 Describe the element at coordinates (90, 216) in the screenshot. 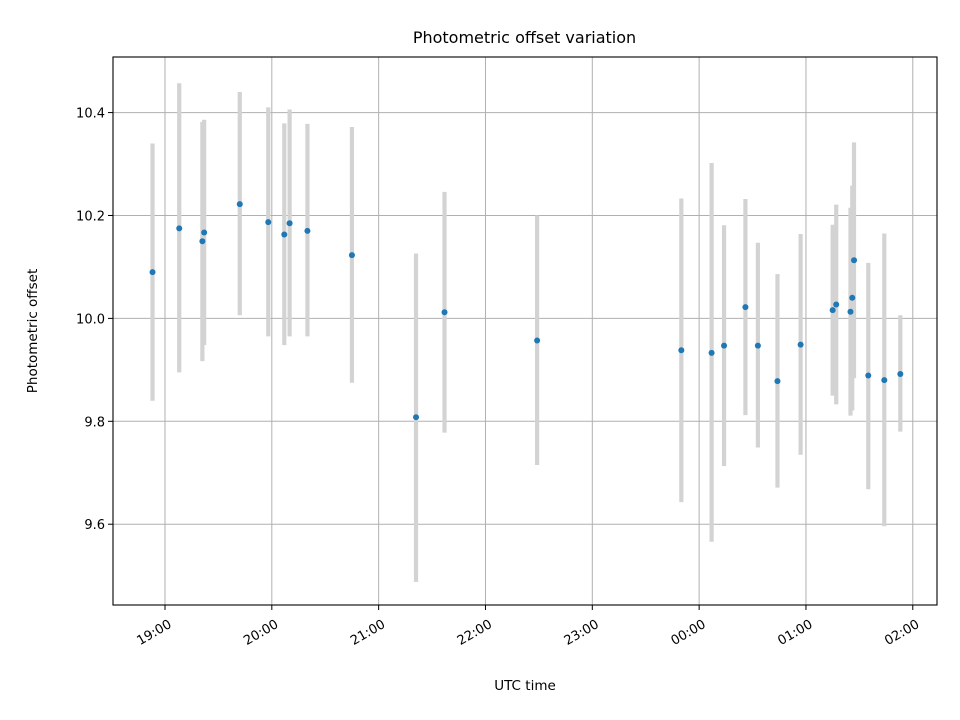

I see `y-tick-label: 10.2` at that location.